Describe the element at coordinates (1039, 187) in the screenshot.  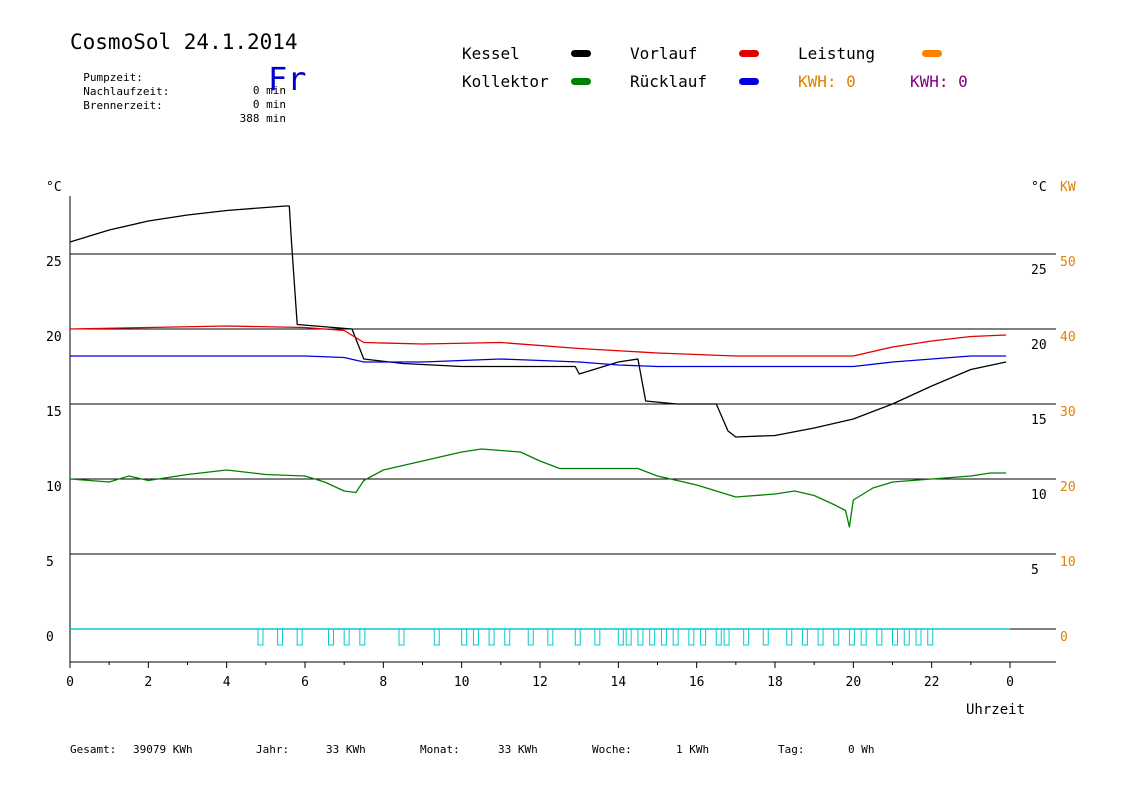
I see `y-right-axis-label: °C` at that location.